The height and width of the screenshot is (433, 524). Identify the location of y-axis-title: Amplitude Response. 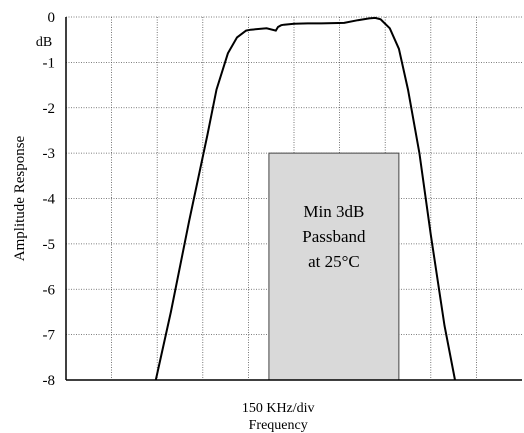
(20, 198).